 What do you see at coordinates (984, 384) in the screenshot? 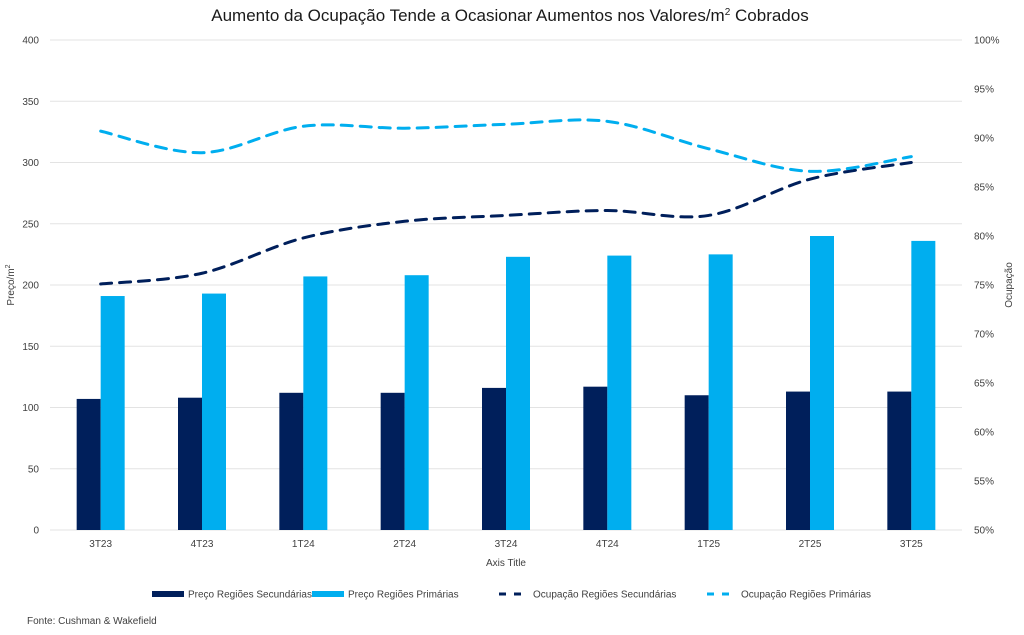
I see `y2-tick-label: 65%` at bounding box center [984, 384].